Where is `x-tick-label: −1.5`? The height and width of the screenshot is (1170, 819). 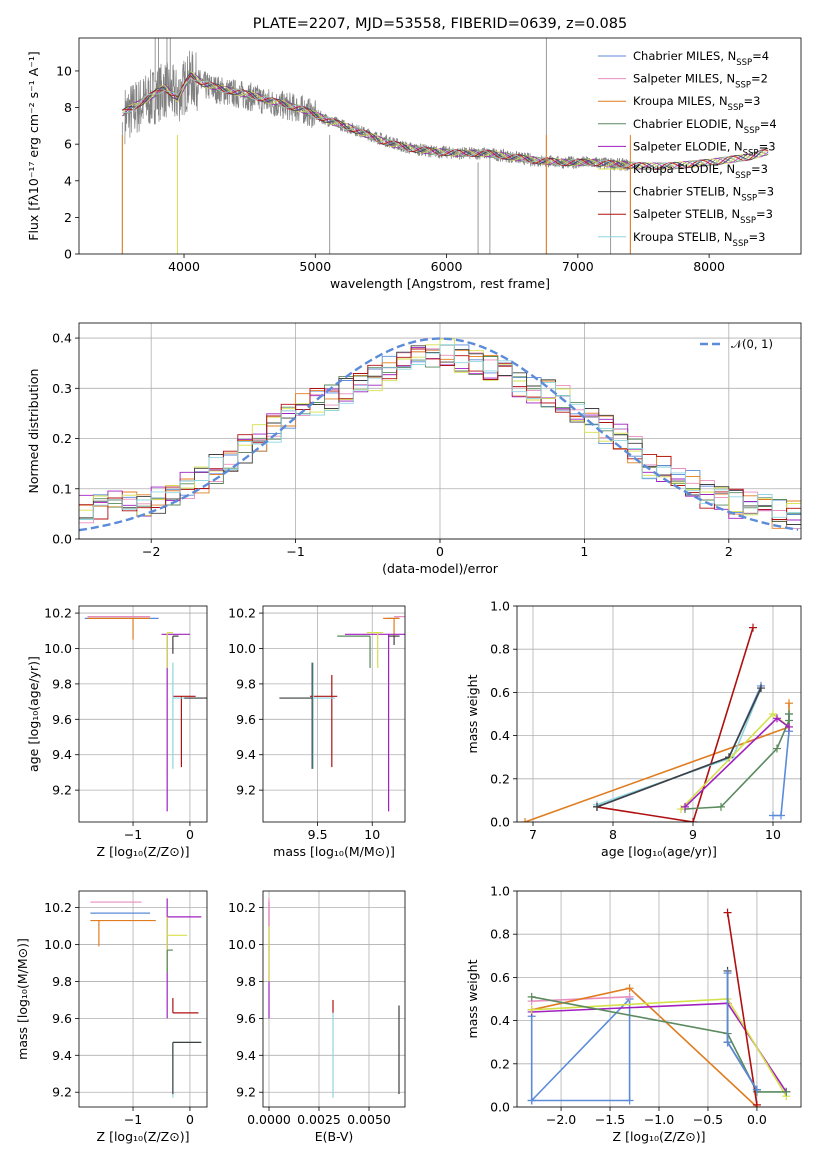 x-tick-label: −1.5 is located at coordinates (610, 1119).